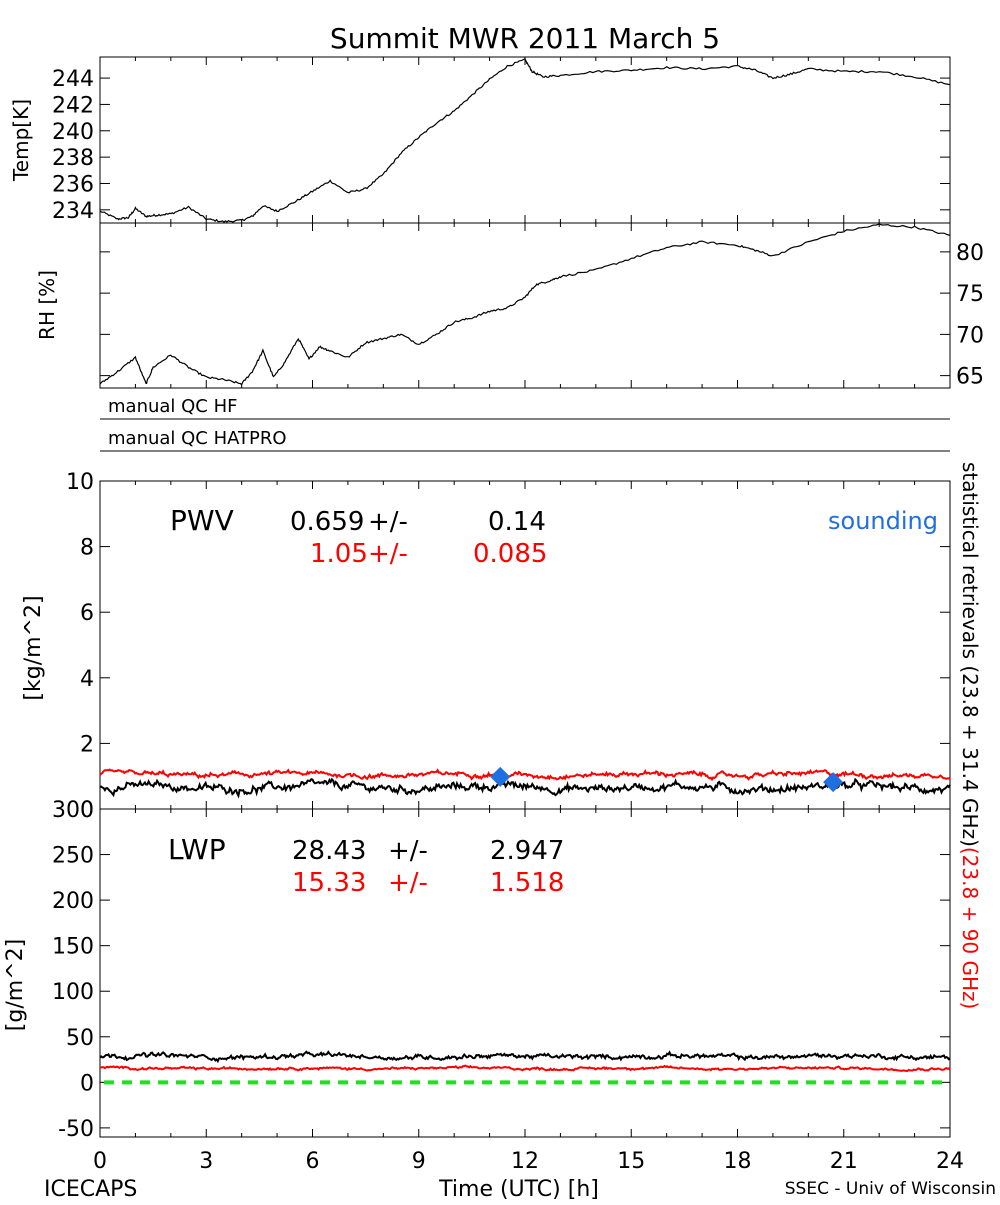 Image resolution: width=1000 pixels, height=1205 pixels. What do you see at coordinates (76, 1129) in the screenshot?
I see `y-tick-label: -50` at bounding box center [76, 1129].